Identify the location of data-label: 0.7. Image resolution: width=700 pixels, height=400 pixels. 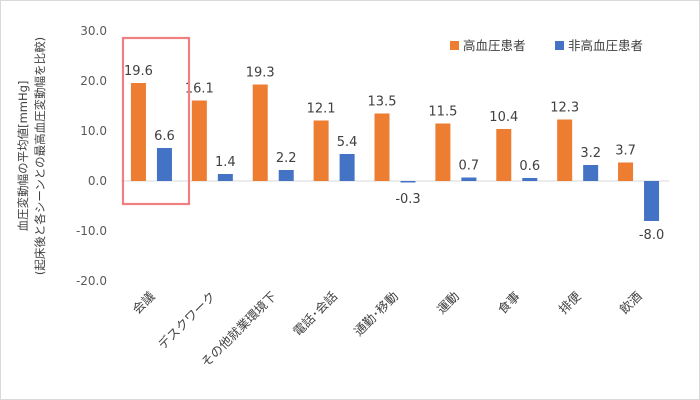
(469, 166).